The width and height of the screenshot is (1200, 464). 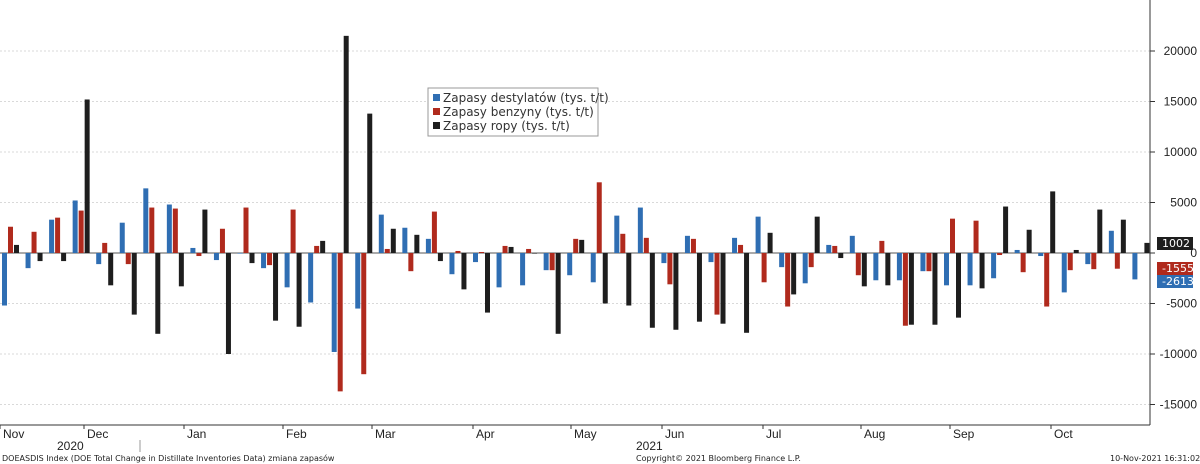 I want to click on y-tick-label: 20000, so click(x=1181, y=51).